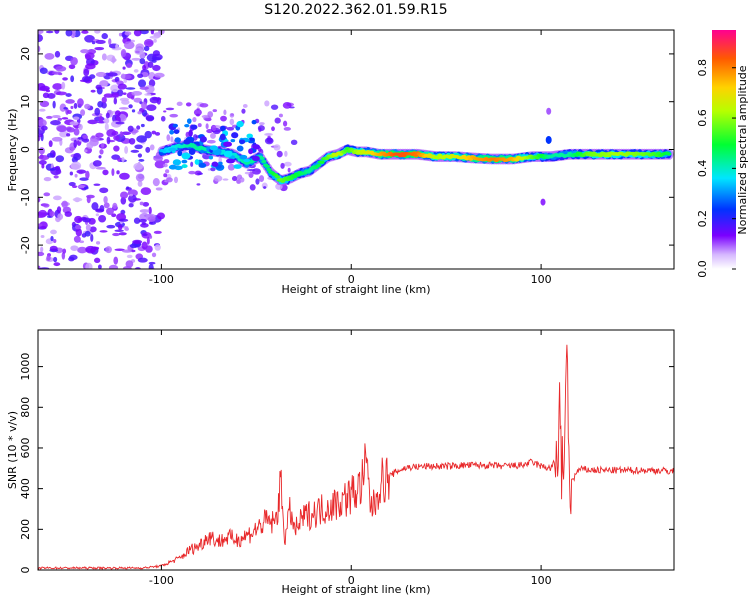 This screenshot has width=750, height=600. Describe the element at coordinates (161, 279) in the screenshot. I see `x-tick-label: -100` at that location.